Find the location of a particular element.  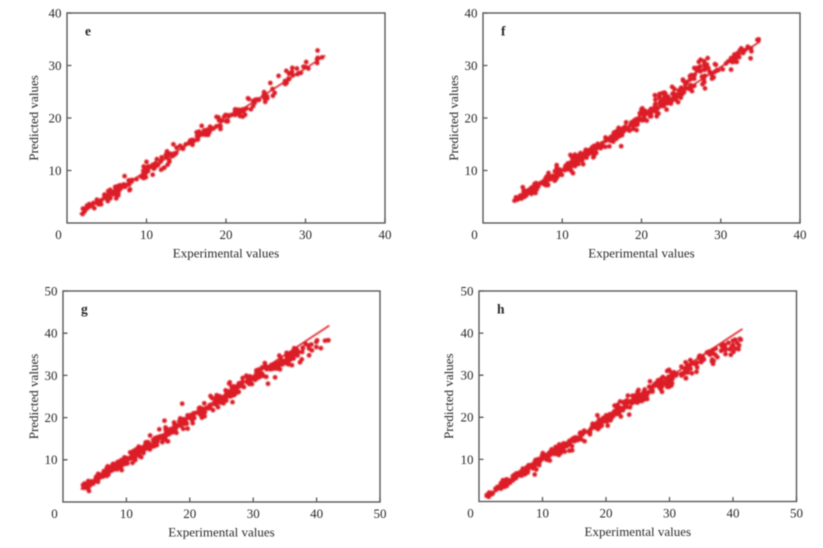

svg-text: f is located at coordinates (503, 31).